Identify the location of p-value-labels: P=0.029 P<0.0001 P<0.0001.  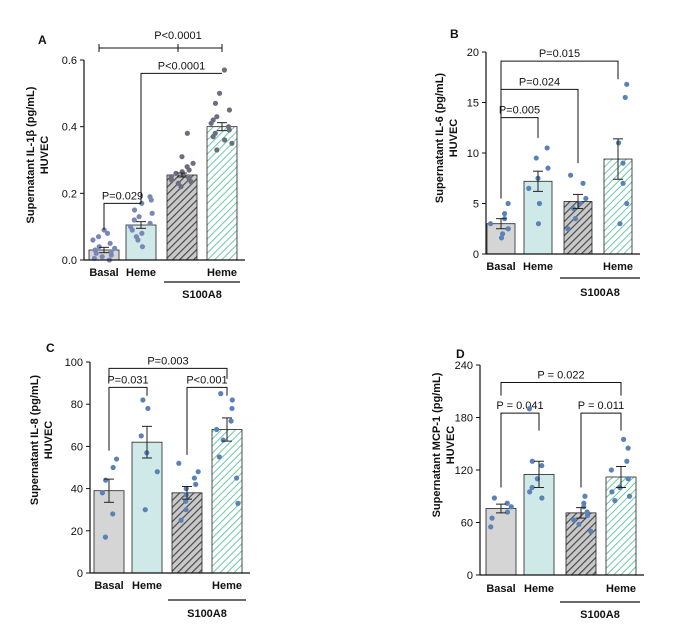
(153, 116).